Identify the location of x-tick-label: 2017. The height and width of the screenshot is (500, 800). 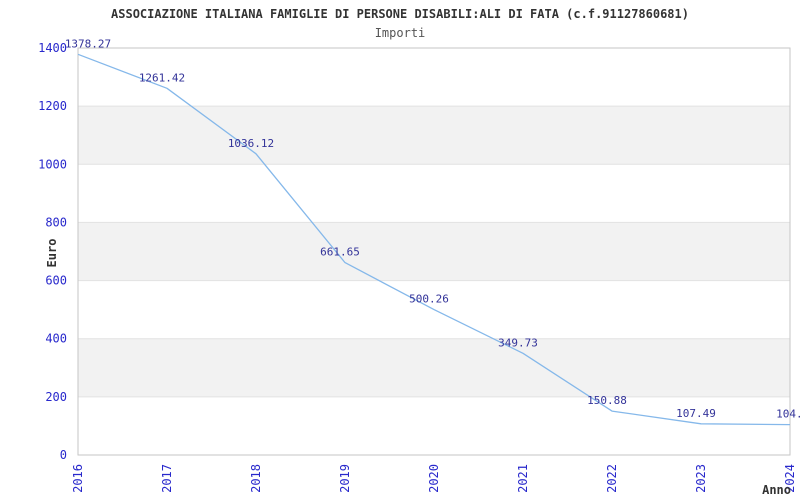
(167, 478).